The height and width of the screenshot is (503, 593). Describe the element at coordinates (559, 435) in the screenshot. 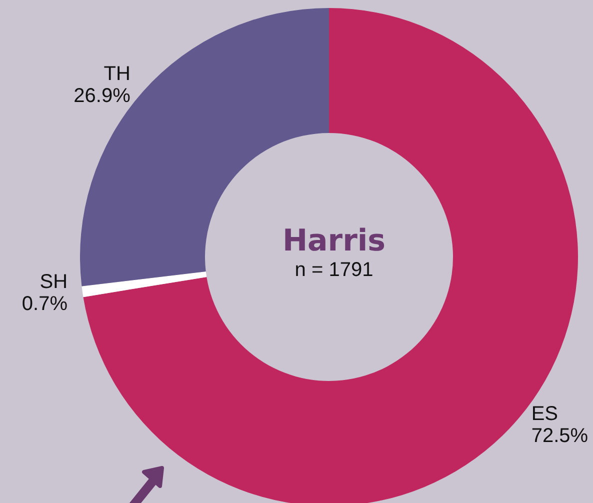

I see `data-label: 72.5%` at that location.